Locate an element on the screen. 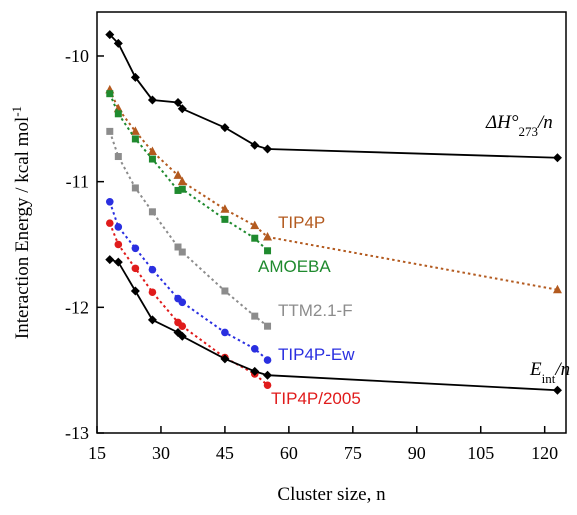  x-tick-label: 120 is located at coordinates (544, 453).